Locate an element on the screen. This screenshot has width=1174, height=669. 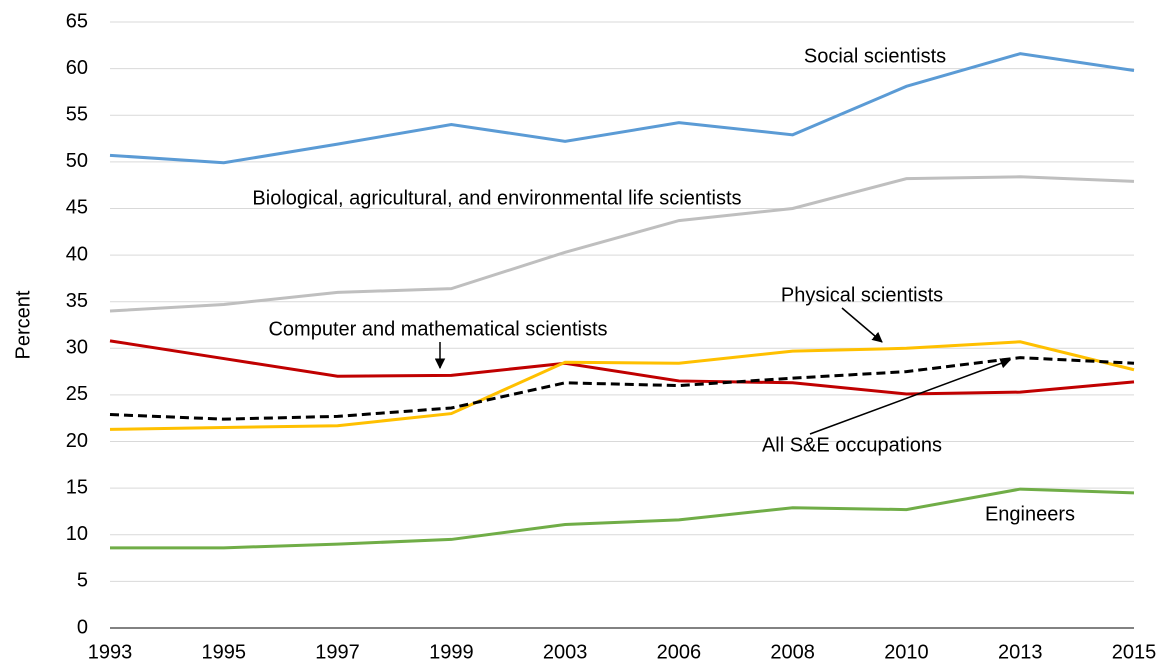
y-tick-label: 0 is located at coordinates (82, 627).